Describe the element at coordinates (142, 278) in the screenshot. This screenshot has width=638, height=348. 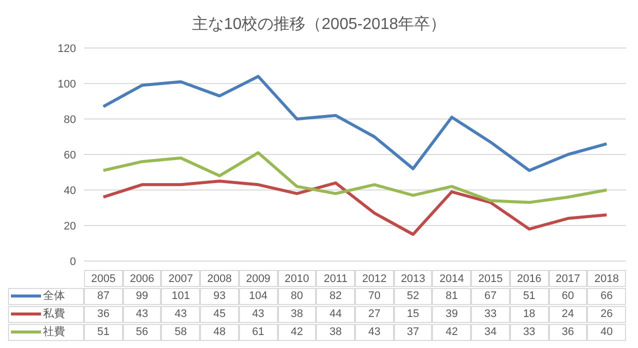
I see `x-tick-label: 2006` at that location.